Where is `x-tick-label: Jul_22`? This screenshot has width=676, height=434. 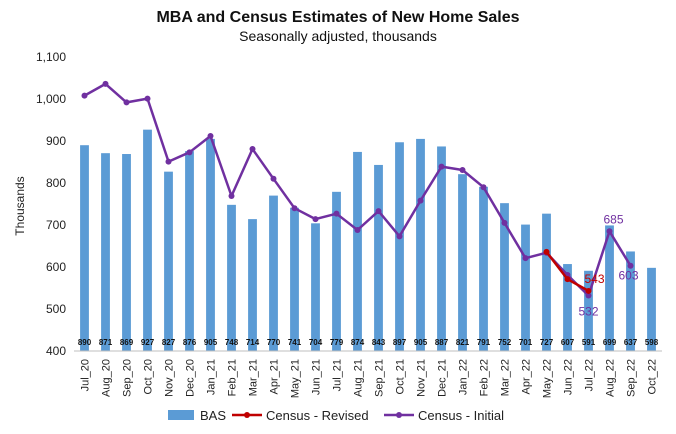
x-tick-label: Jul_22 is located at coordinates (590, 375).